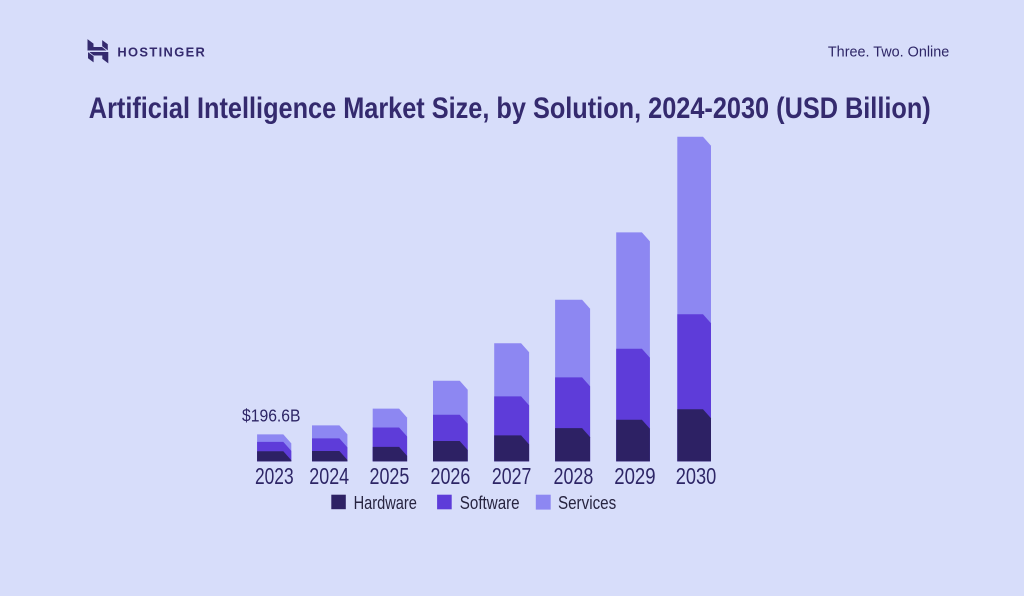 This screenshot has height=596, width=1024. Describe the element at coordinates (385, 502) in the screenshot. I see `svg-text: Hardware` at that location.